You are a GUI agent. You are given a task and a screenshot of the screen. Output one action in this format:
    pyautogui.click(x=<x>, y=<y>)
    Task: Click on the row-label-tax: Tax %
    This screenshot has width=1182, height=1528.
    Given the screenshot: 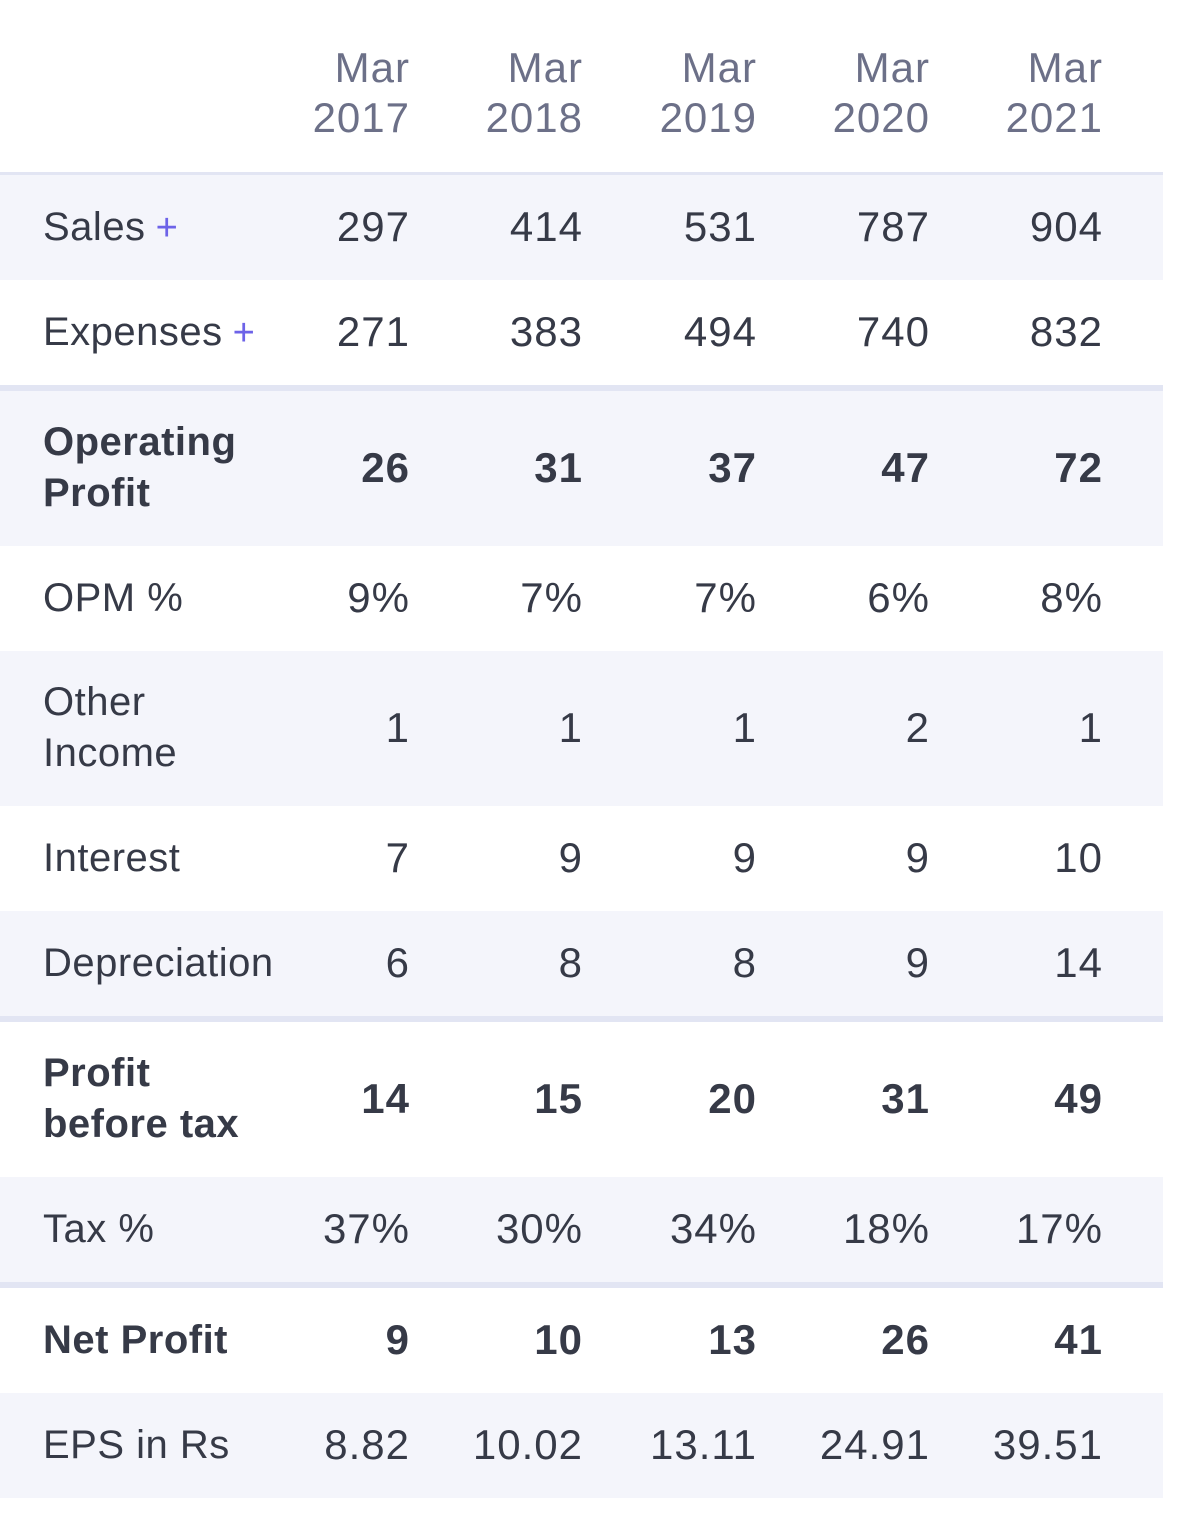 What is the action you would take?
    pyautogui.click(x=99, y=1229)
    